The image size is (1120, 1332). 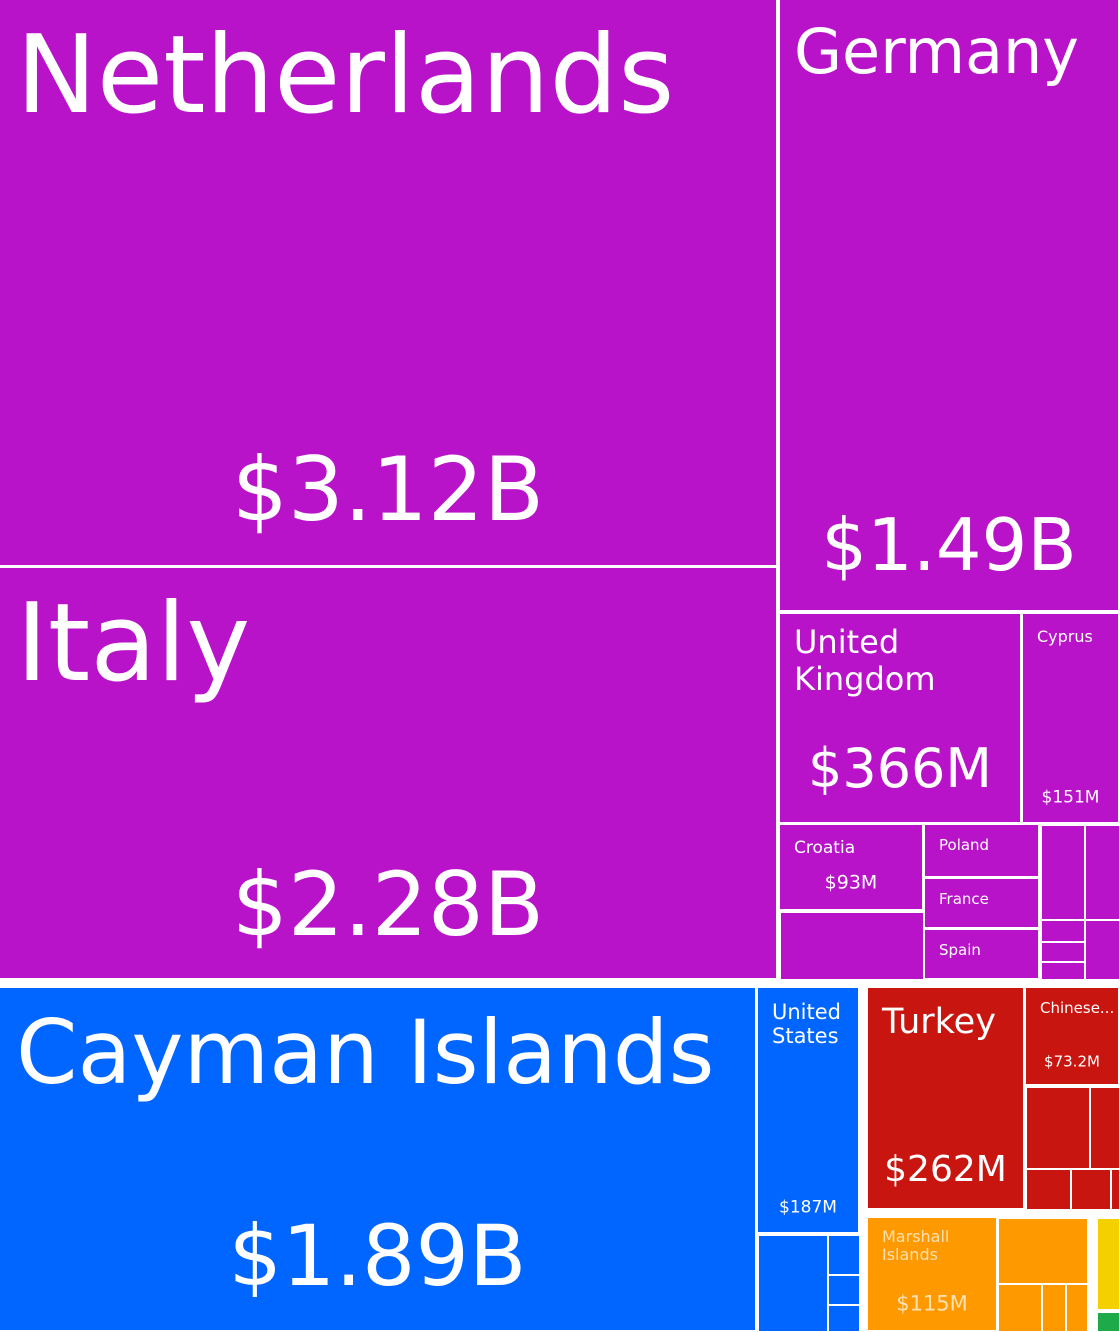 What do you see at coordinates (825, 848) in the screenshot?
I see `tile-label: Croatia` at bounding box center [825, 848].